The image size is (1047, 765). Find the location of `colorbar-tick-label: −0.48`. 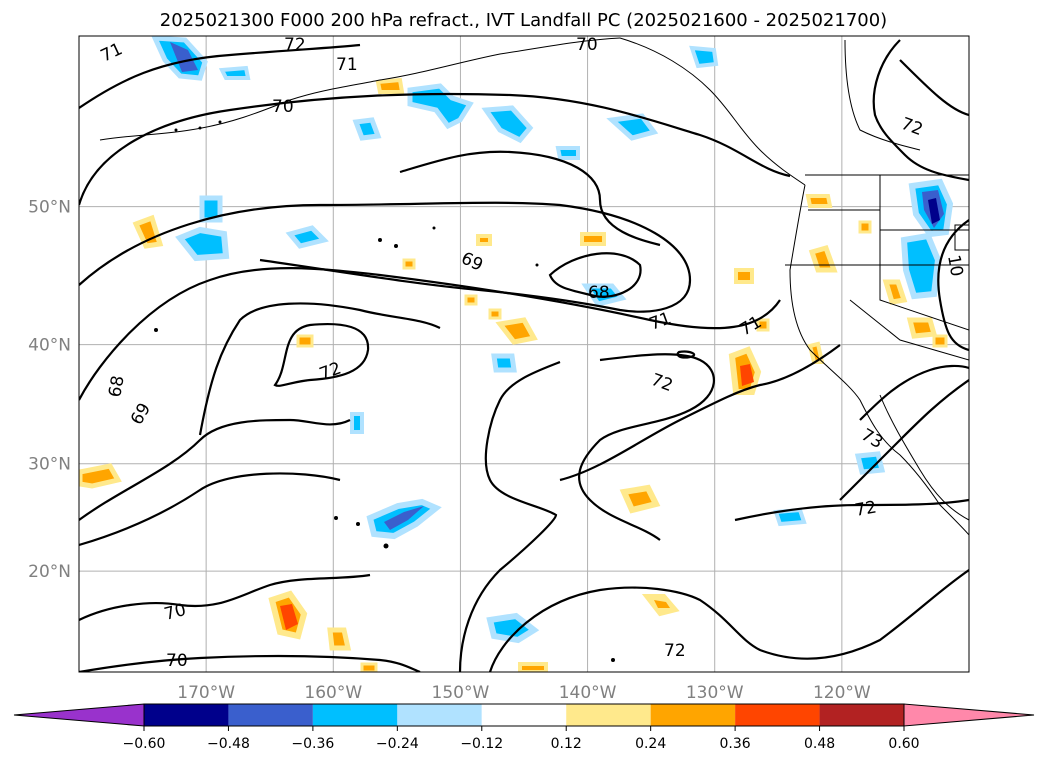

colorbar-tick-label: −0.48 is located at coordinates (228, 744).